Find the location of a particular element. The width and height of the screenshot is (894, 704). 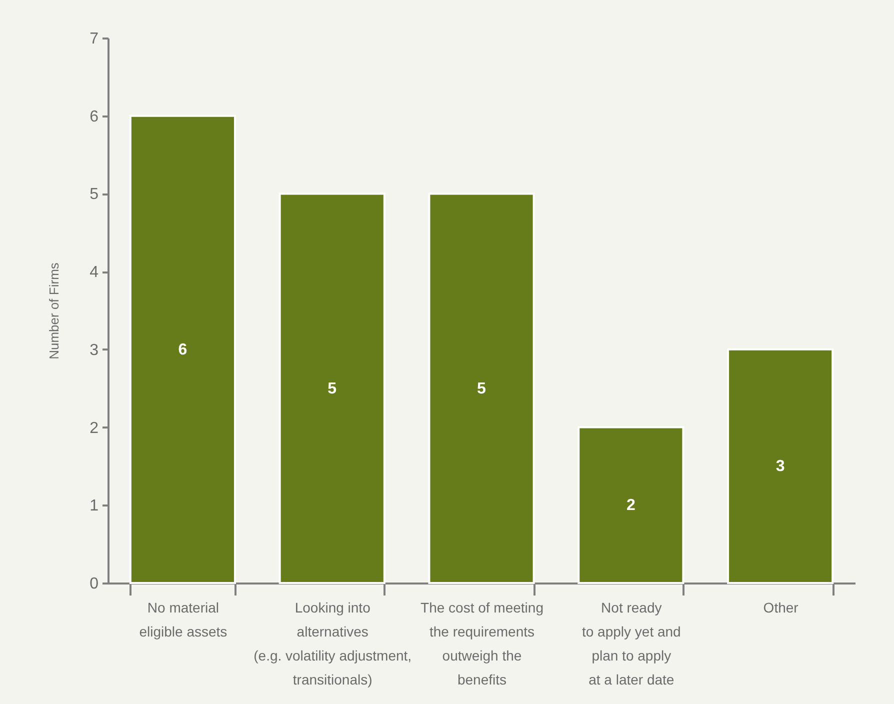

y-tick-label: 6 is located at coordinates (94, 117).